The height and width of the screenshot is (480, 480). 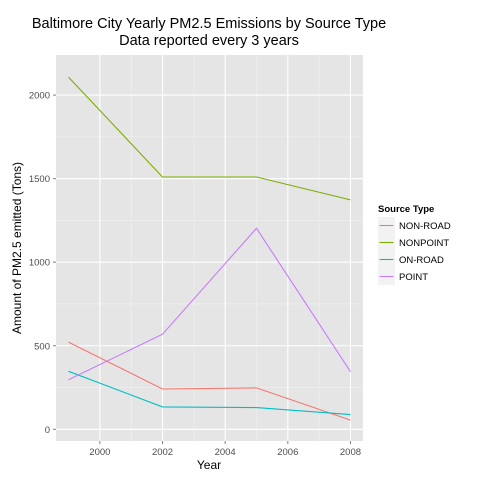 What do you see at coordinates (99, 452) in the screenshot?
I see `x-tick-label: 2000` at bounding box center [99, 452].